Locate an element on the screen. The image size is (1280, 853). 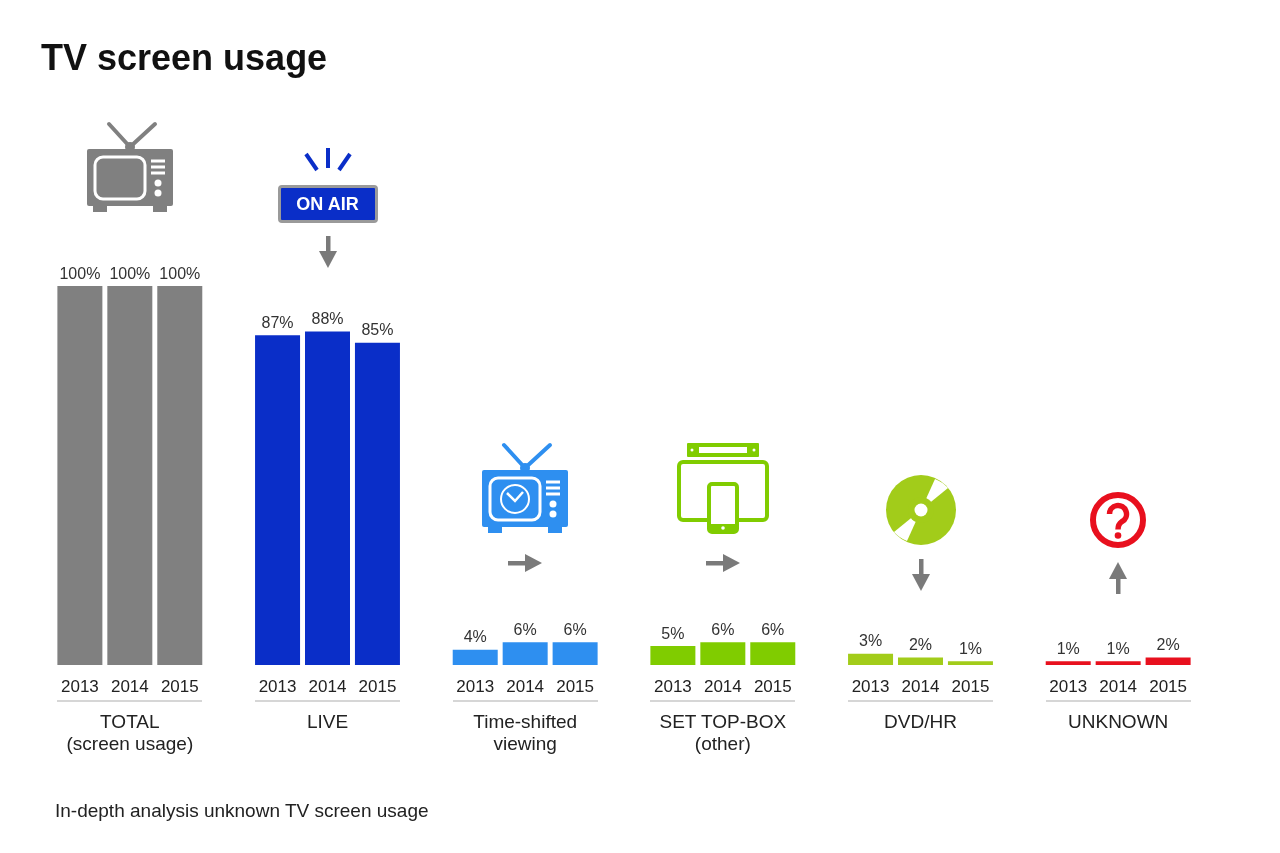
on-air-sign: ON AIR is located at coordinates (327, 204).